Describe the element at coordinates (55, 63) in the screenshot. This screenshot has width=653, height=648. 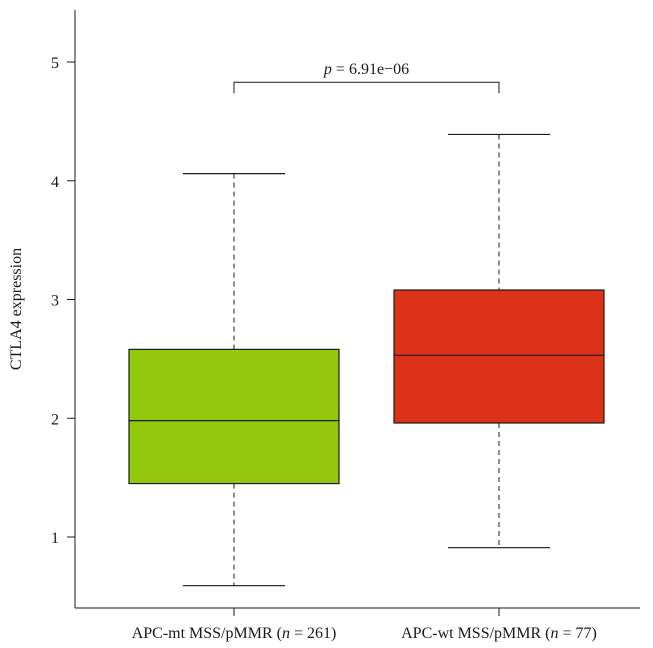
I see `y-tick-label: 5` at that location.